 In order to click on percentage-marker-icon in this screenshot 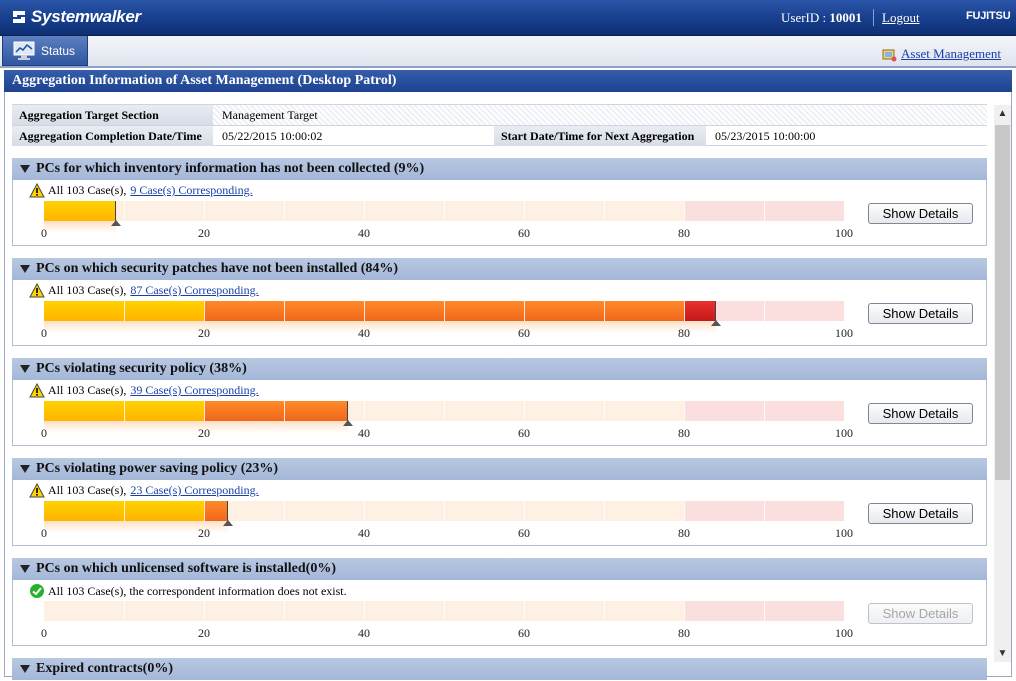, I will do `click(348, 423)`.